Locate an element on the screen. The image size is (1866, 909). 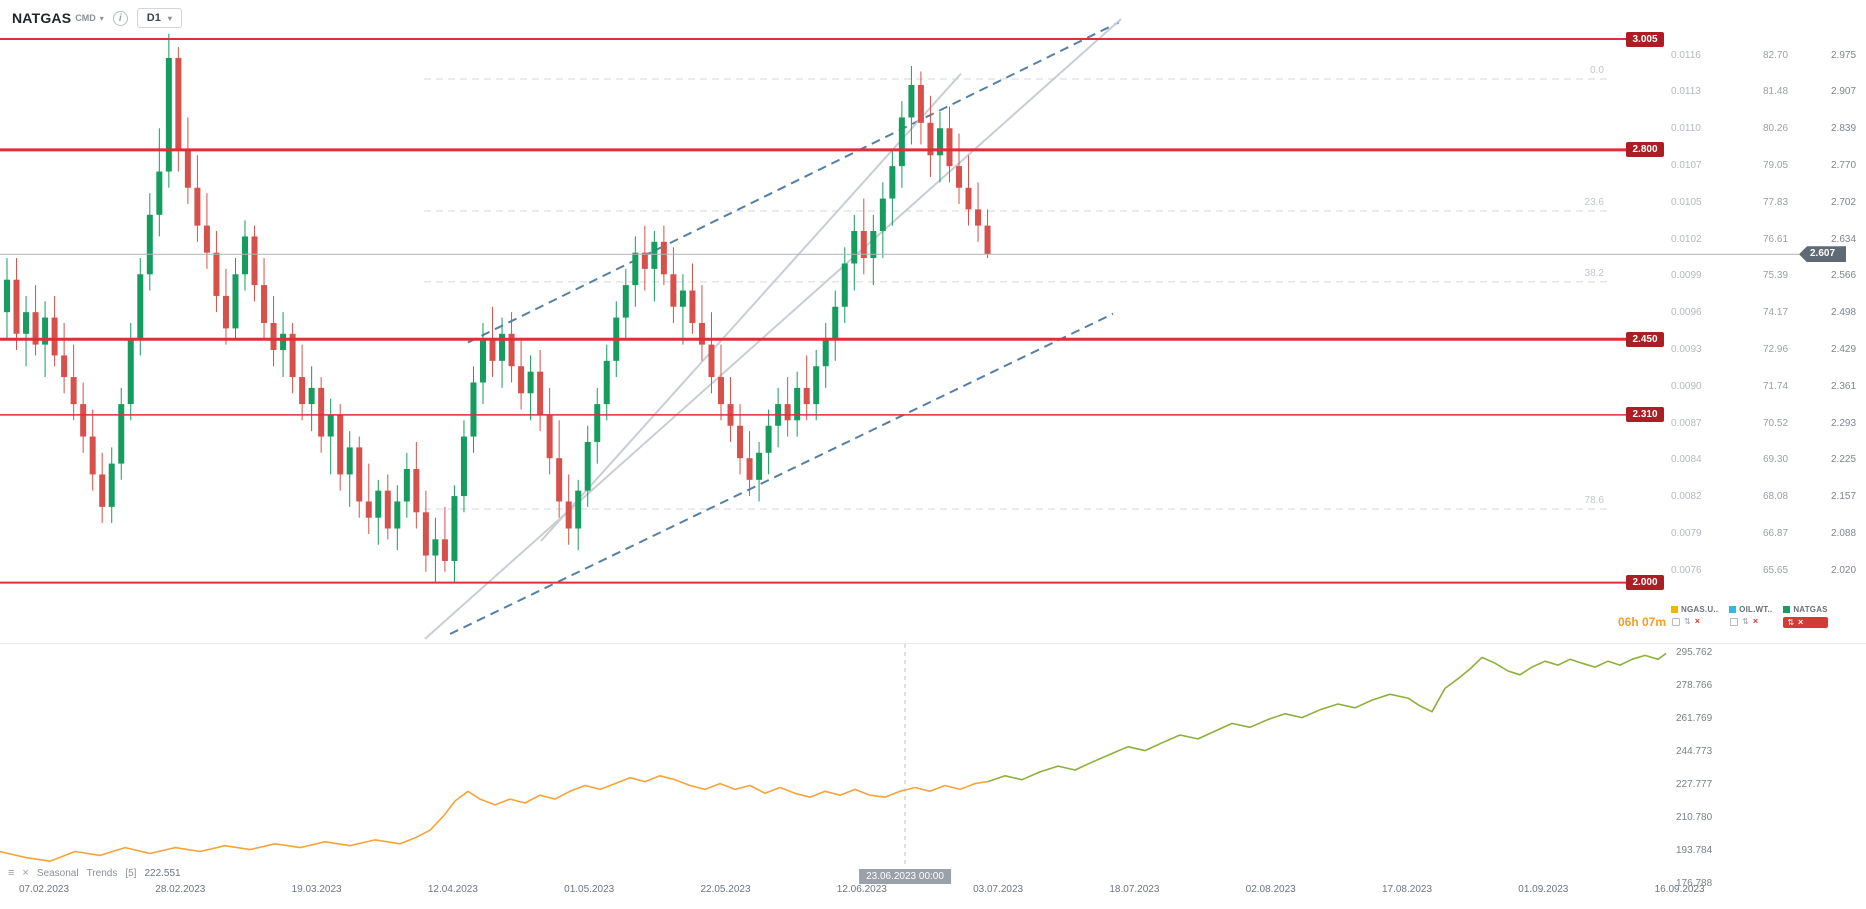
price-scale-value: 65.65 is located at coordinates (1776, 570).